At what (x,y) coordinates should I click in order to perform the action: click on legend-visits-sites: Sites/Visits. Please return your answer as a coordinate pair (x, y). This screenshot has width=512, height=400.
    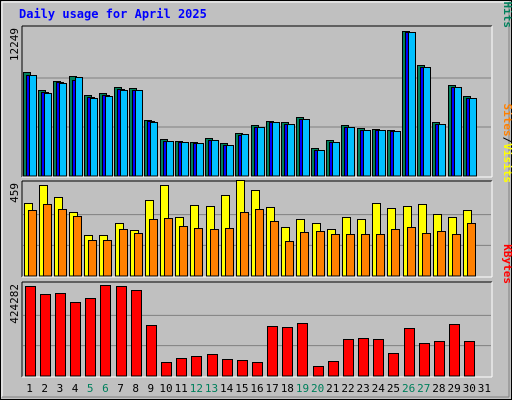
    Looking at the image, I should click on (506, 144).